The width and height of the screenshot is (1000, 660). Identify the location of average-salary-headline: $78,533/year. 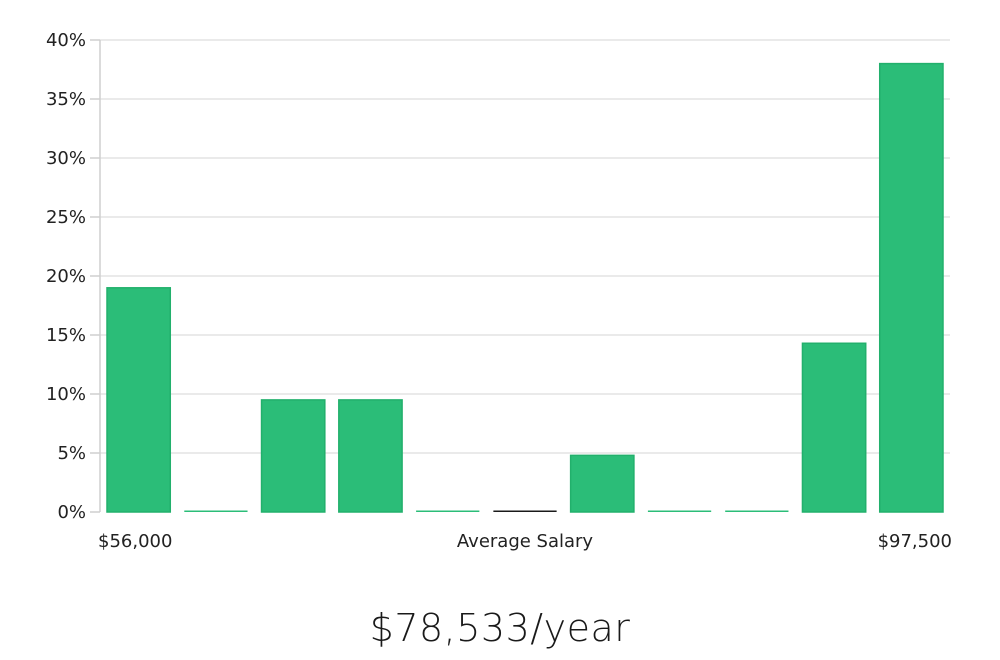
(500, 628).